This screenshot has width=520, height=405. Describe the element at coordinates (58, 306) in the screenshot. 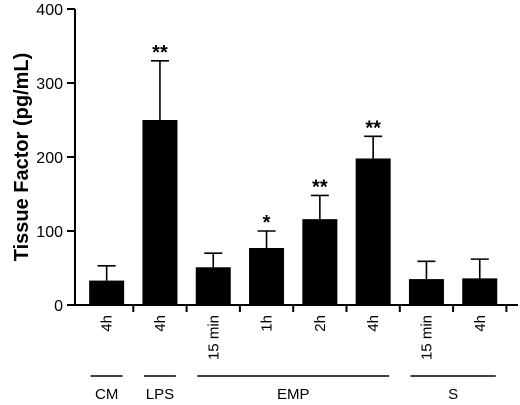

I see `y-tick-label: 0` at that location.